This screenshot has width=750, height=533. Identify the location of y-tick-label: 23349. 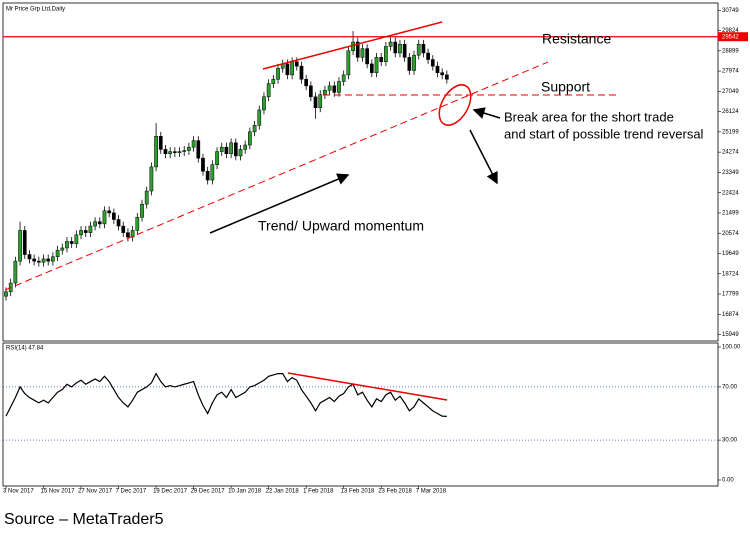
(730, 173).